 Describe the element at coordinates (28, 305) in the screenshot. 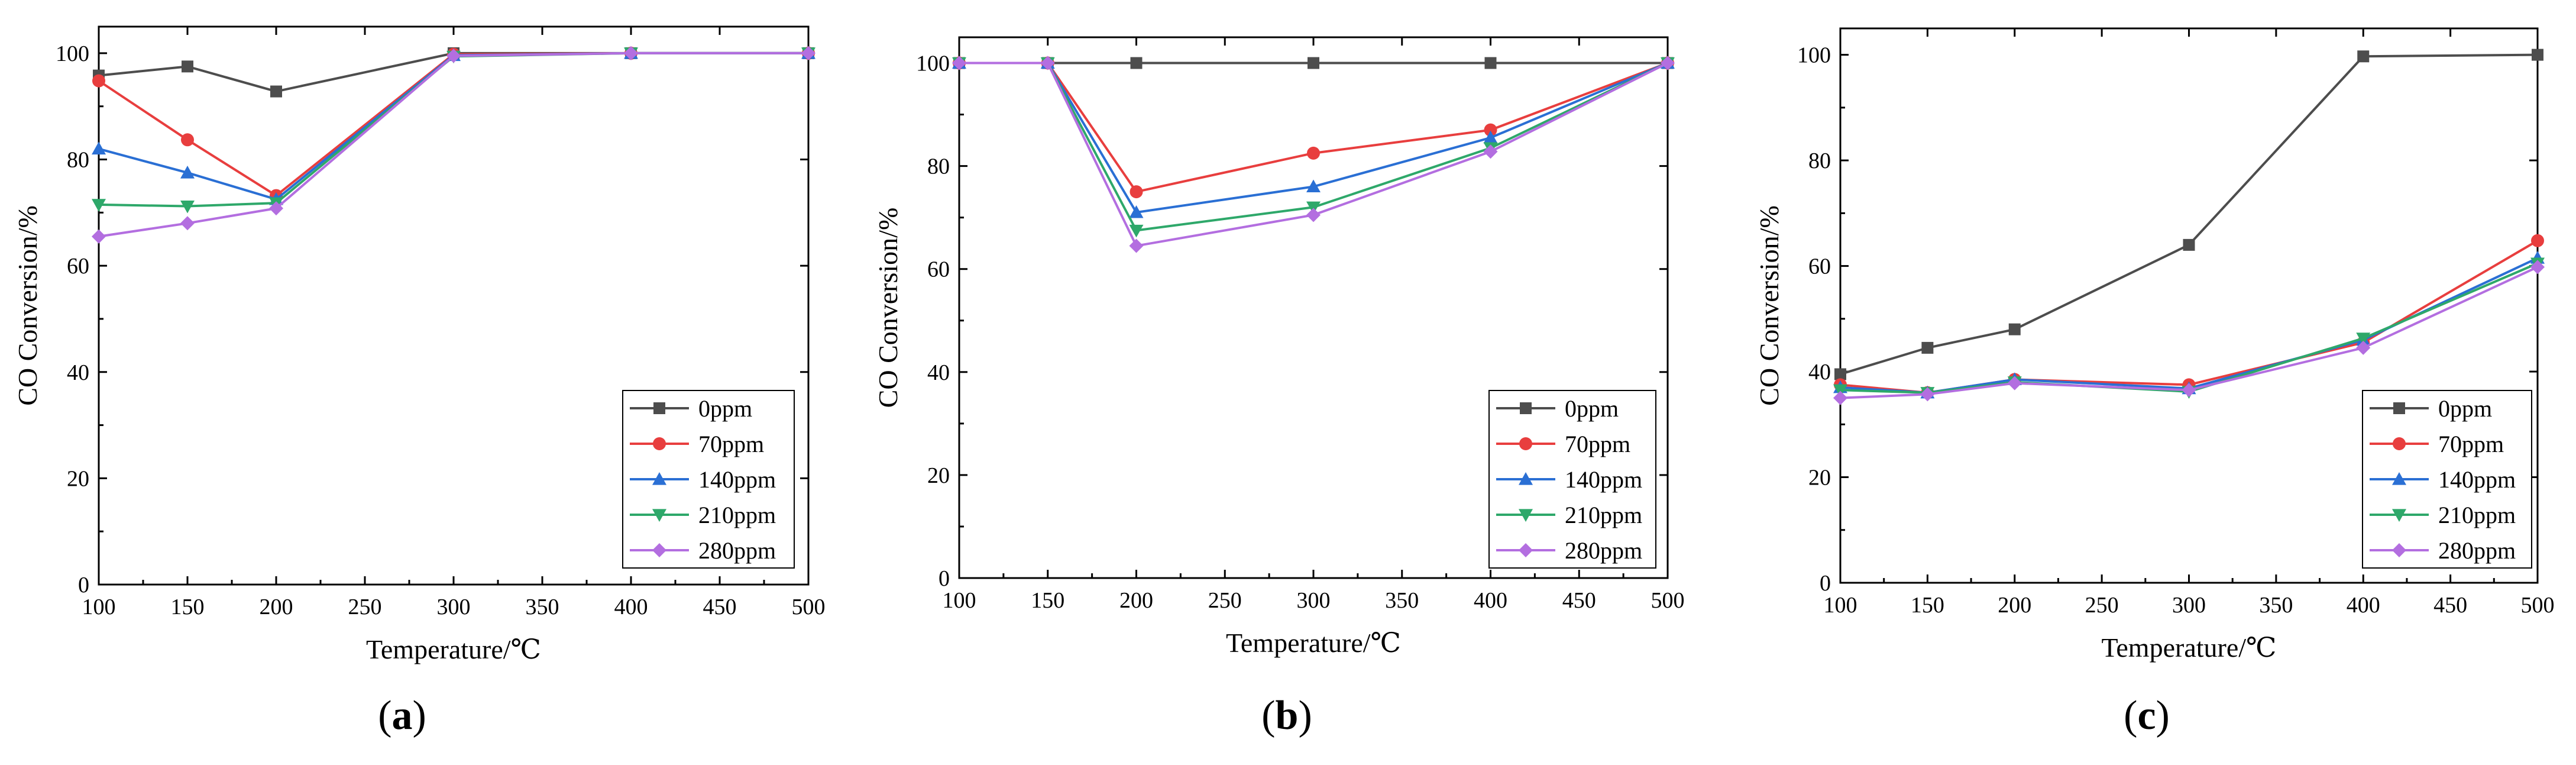

I see `y-axis-title: CO Conversion/%` at that location.